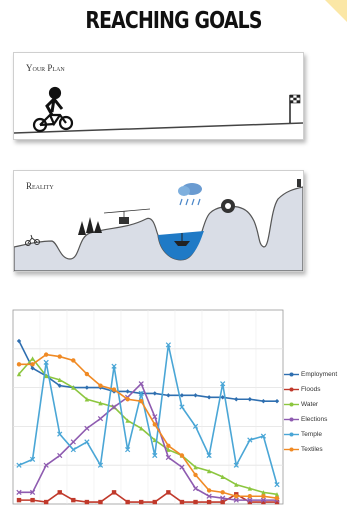 The width and height of the screenshot is (347, 514). I want to click on corner-ribbon, so click(336, 11).